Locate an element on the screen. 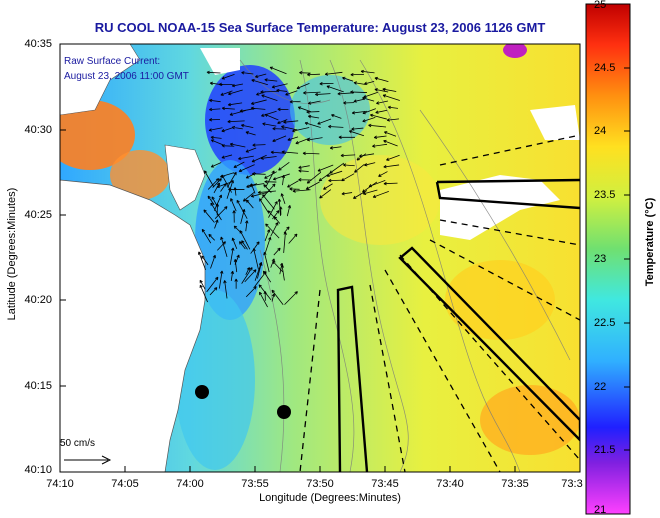  colorbar-ticks is located at coordinates (627, 259).